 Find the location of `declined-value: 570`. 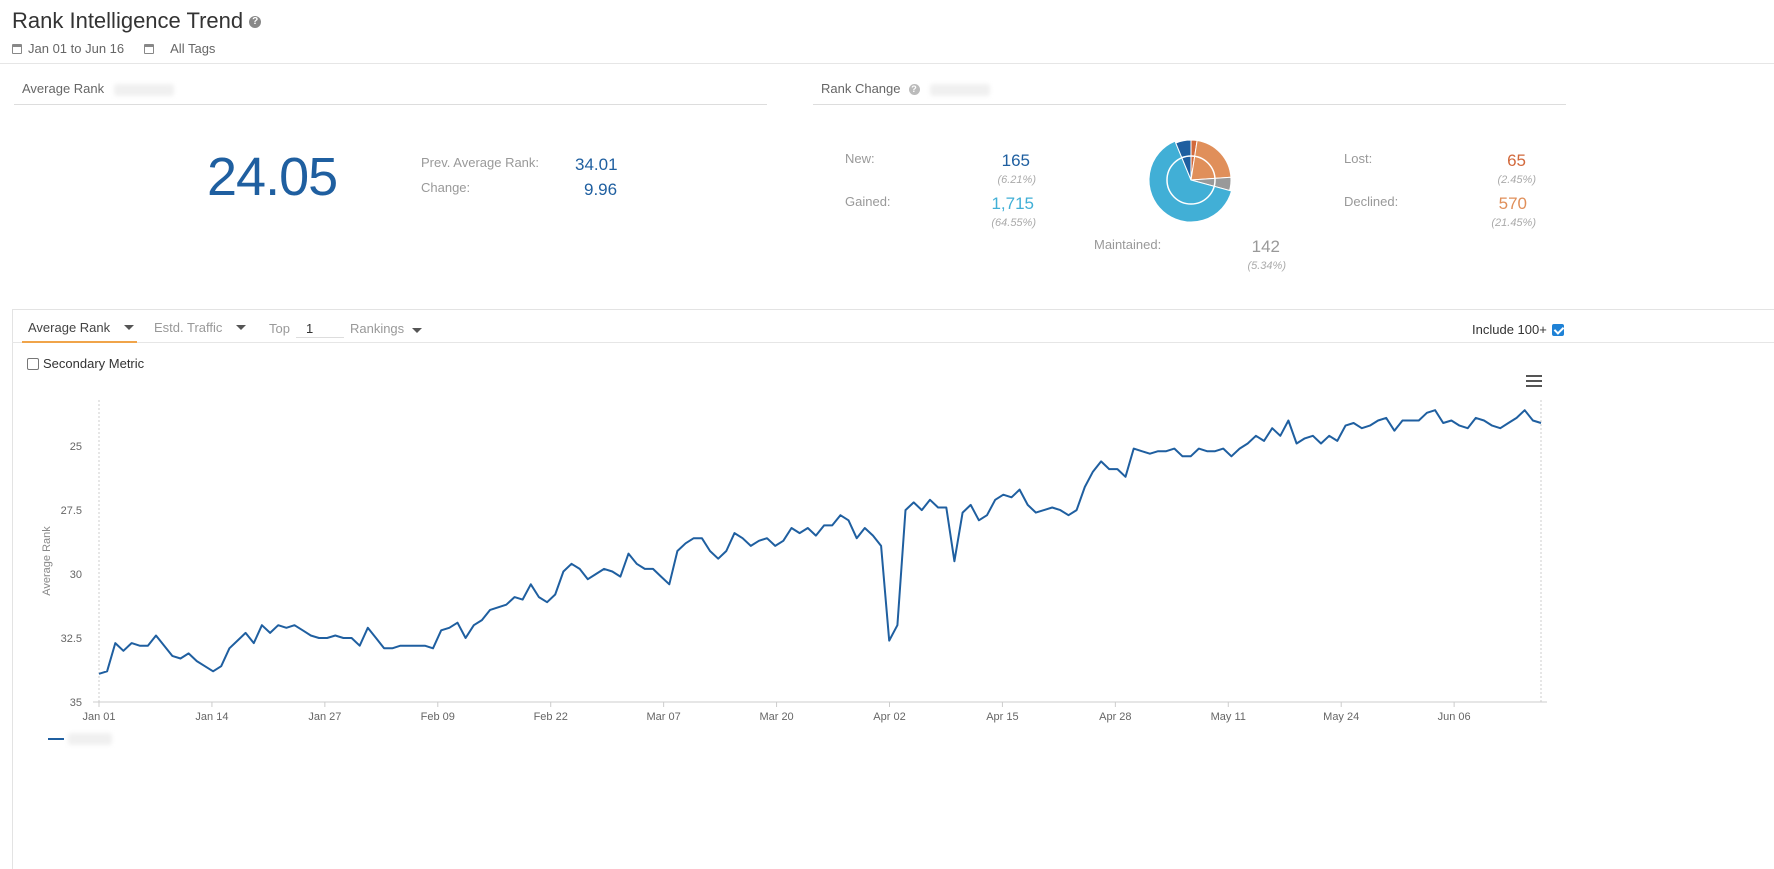

declined-value: 570 is located at coordinates (1512, 203).